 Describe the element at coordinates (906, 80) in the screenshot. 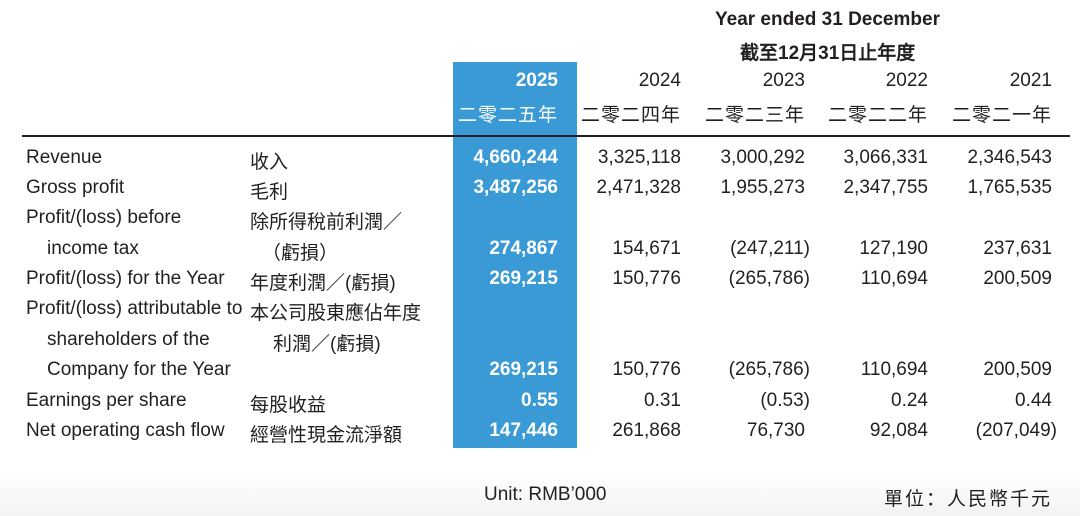

I see `year-header-2022: 2022` at that location.